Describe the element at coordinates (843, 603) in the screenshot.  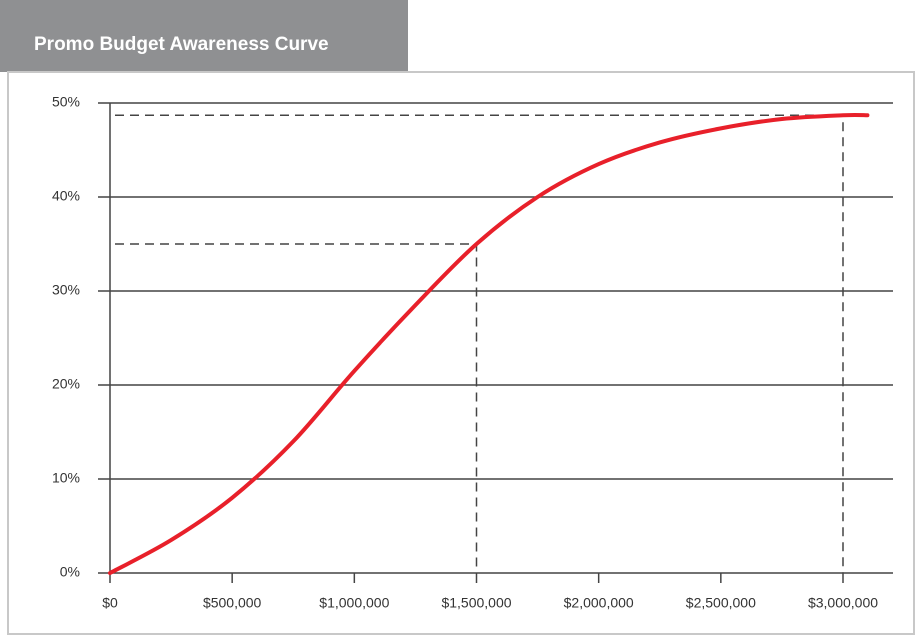
I see `x-tick-label: $3,000,000` at that location.